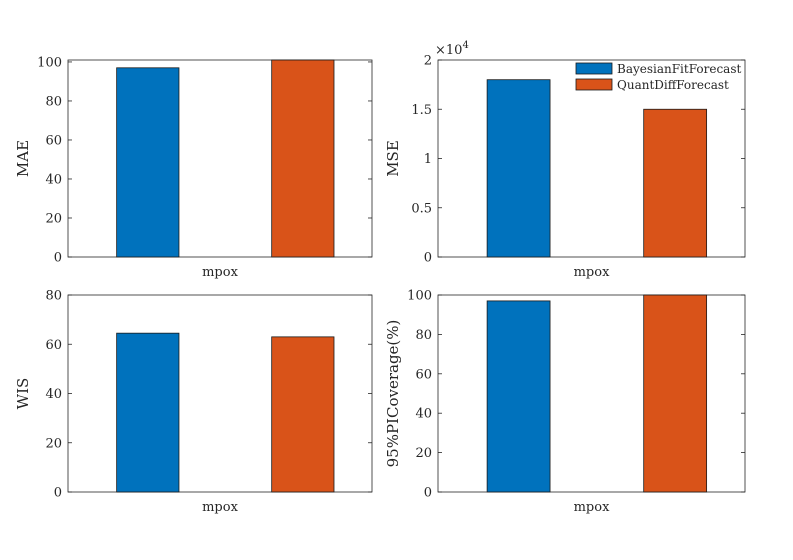 The image size is (793, 560). Describe the element at coordinates (428, 159) in the screenshot. I see `ytick-label: 1` at that location.